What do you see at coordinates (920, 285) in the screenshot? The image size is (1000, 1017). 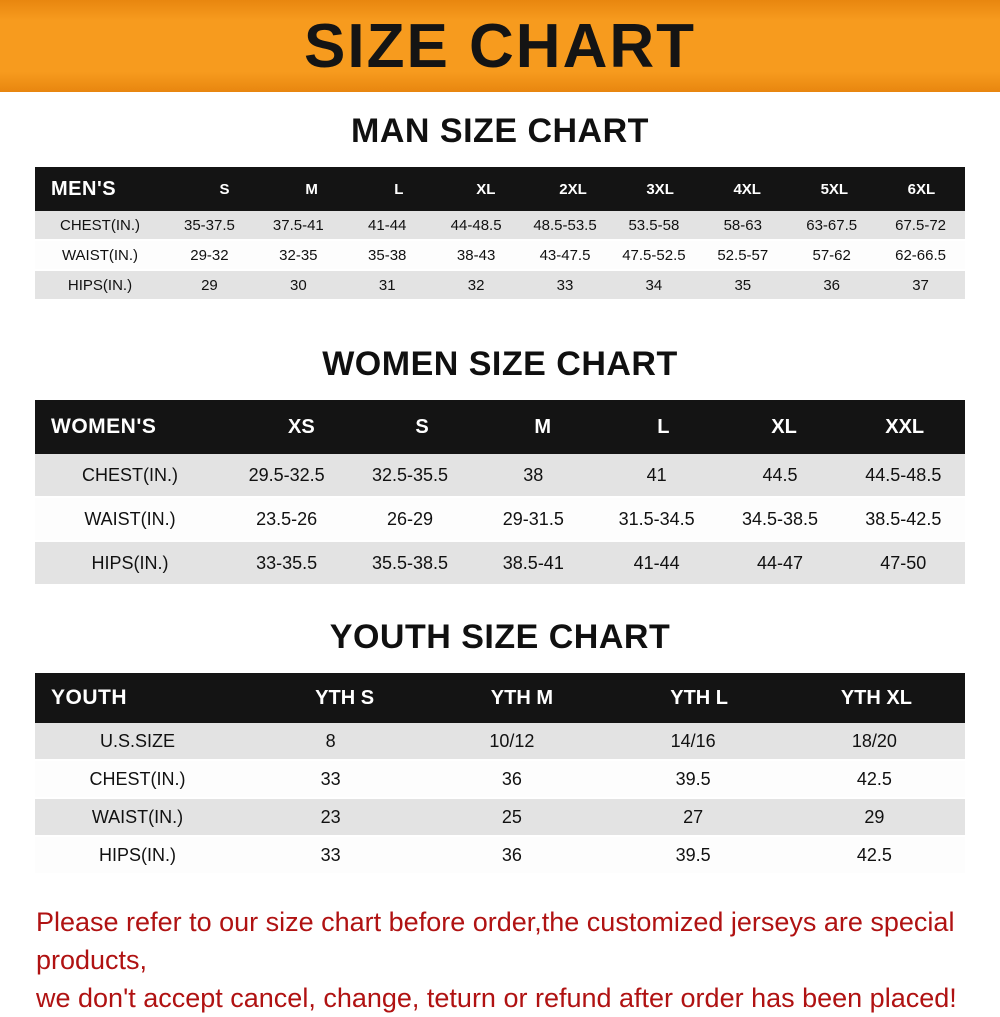 I see `size-value-cell: 37` at bounding box center [920, 285].